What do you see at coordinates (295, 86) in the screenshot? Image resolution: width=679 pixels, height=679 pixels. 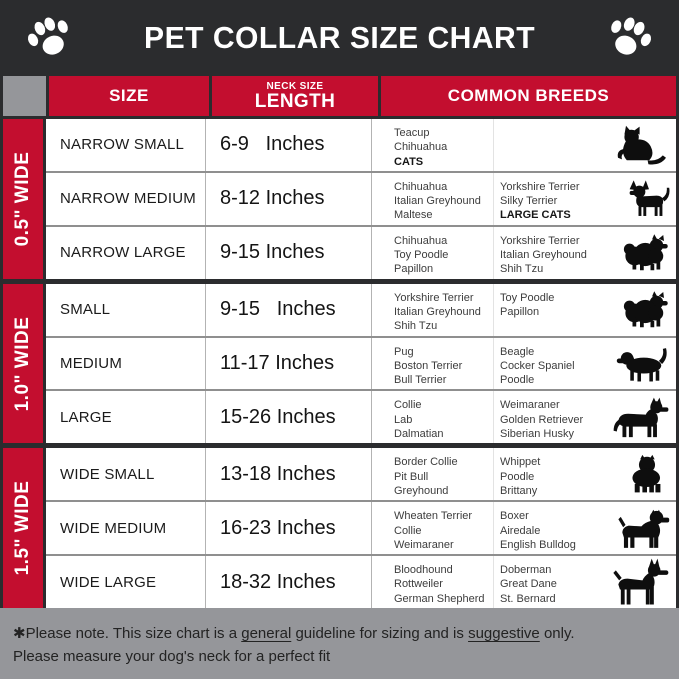 I see `neck-size-label: NECK SIZE` at bounding box center [295, 86].